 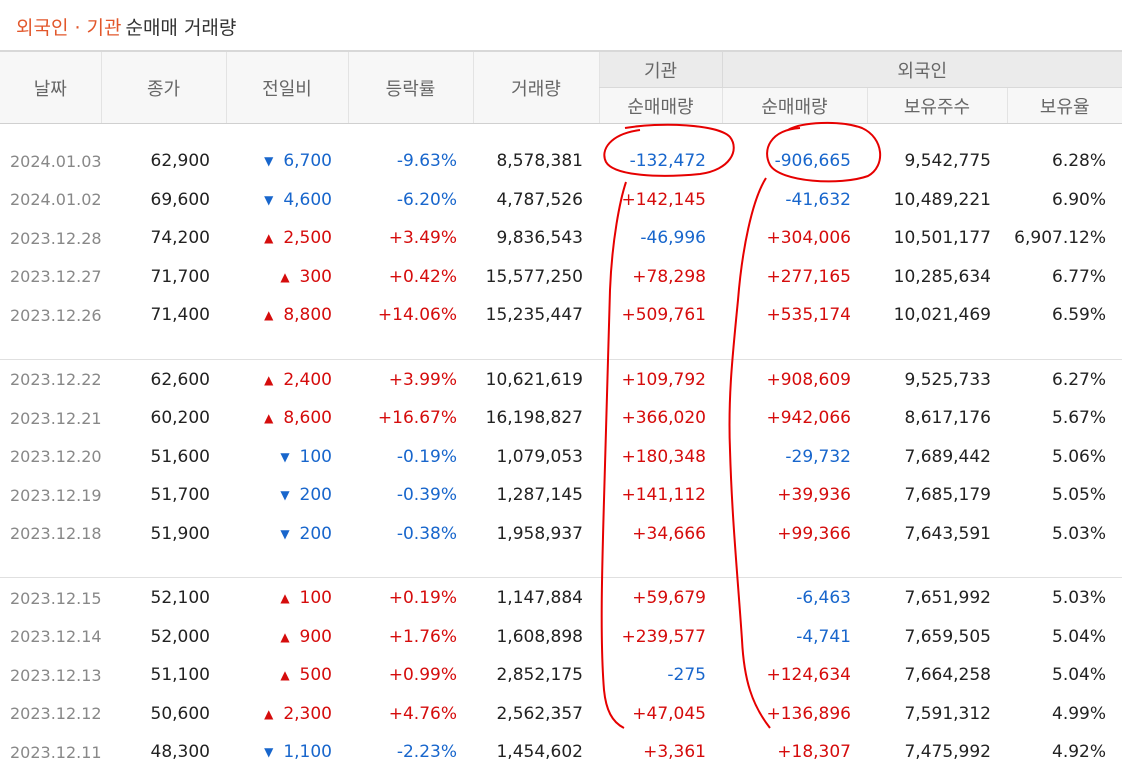 What do you see at coordinates (814, 533) in the screenshot?
I see `cell-foreign-net: +99,366` at bounding box center [814, 533].